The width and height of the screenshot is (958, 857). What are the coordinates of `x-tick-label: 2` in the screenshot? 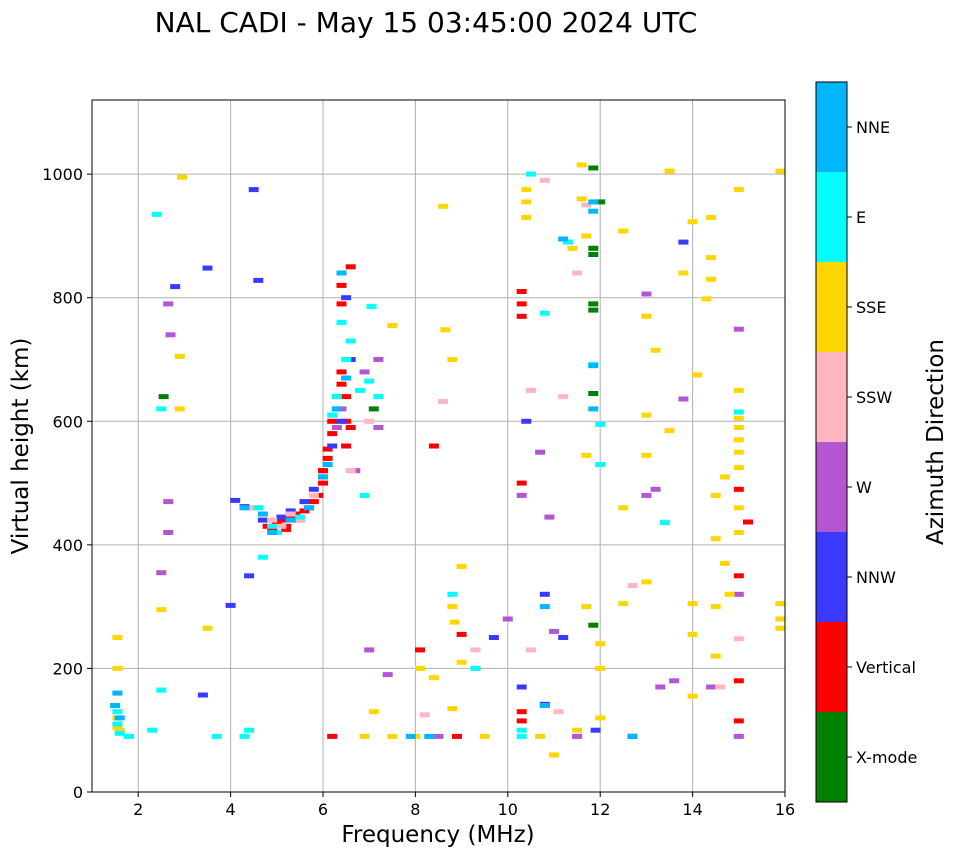 It's located at (138, 809).